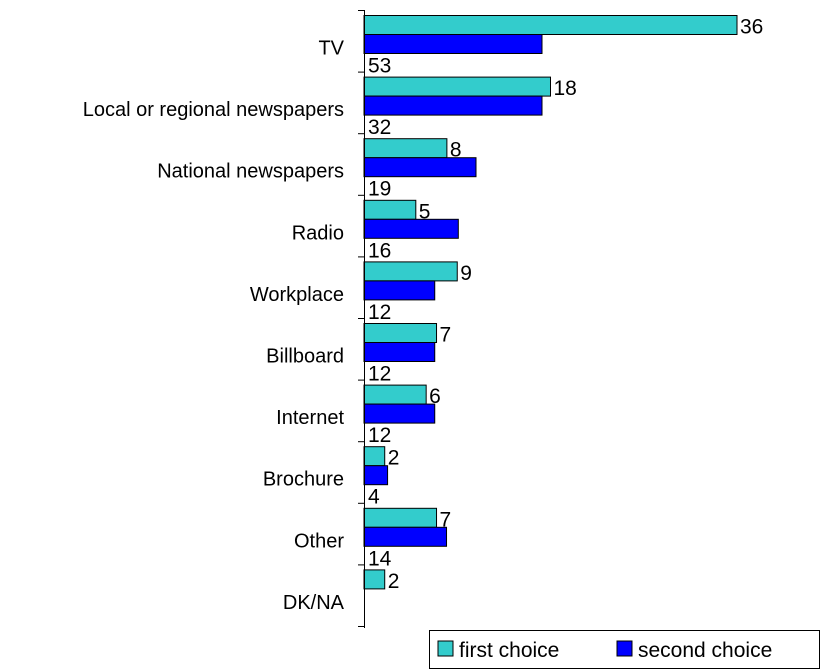 Image resolution: width=821 pixels, height=670 pixels. Describe the element at coordinates (305, 357) in the screenshot. I see `category-label-billboard: Billboard` at that location.